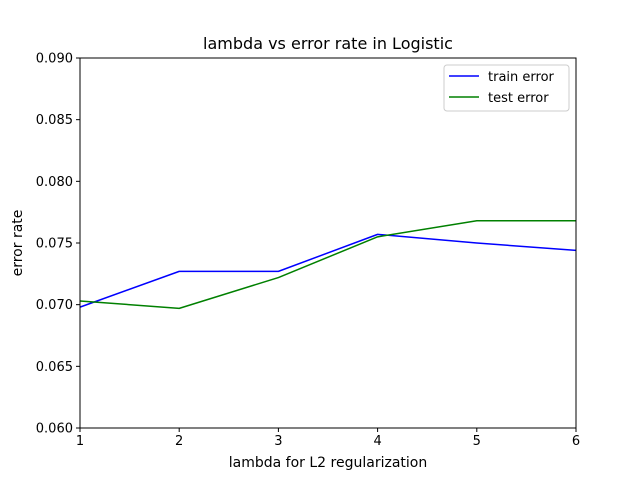 The height and width of the screenshot is (480, 640). I want to click on y-tick-label: 0.085, so click(54, 120).